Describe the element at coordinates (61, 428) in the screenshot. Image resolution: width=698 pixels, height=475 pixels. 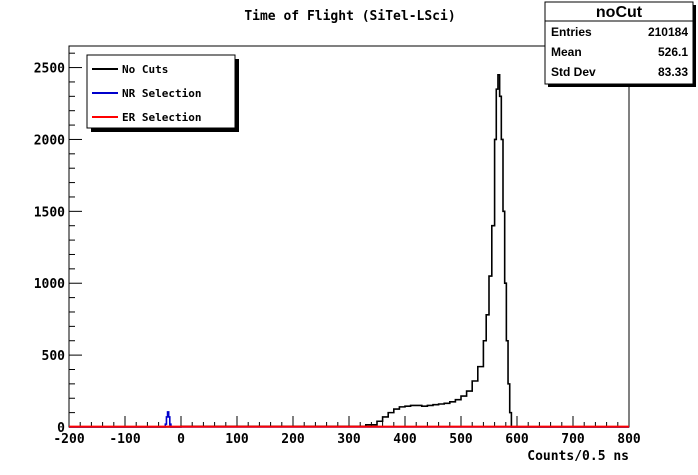
I see `y-tick-label: 0` at that location.